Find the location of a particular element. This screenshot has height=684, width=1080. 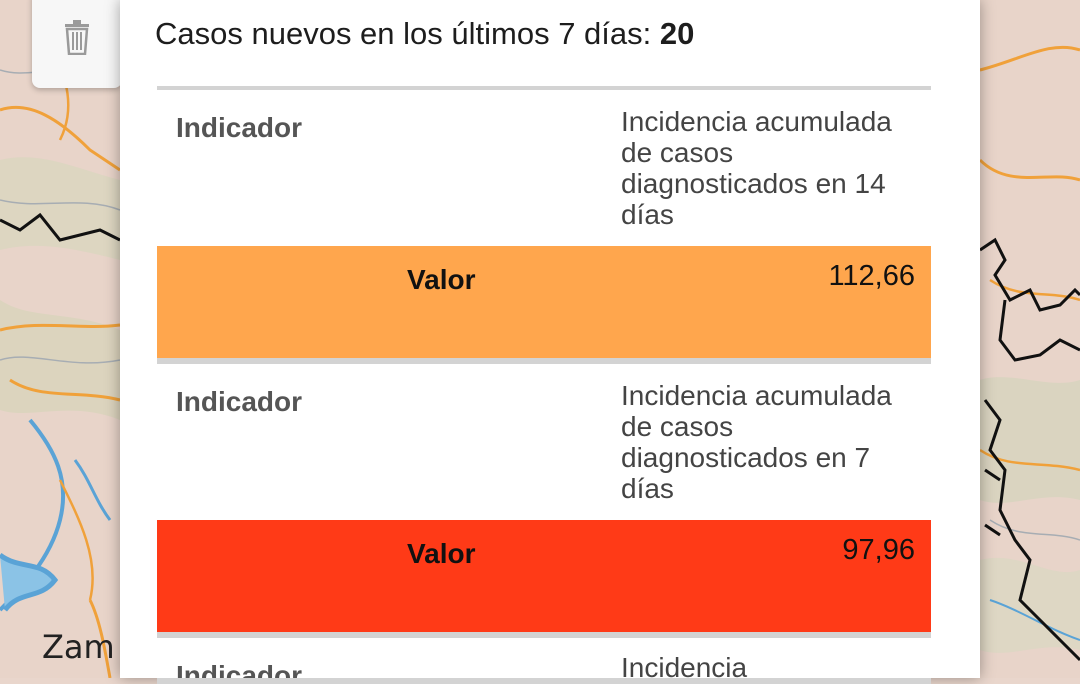

value-row: Valor 112,66 is located at coordinates (544, 302).